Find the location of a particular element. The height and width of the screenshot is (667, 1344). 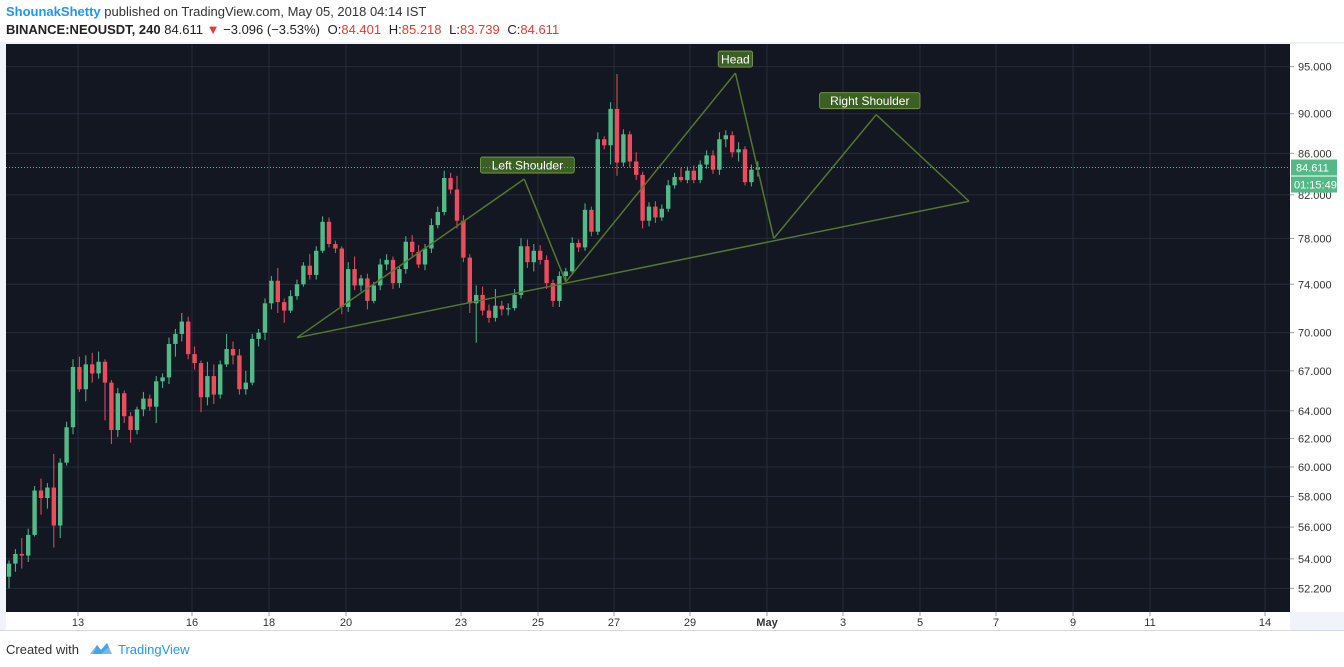

tradingview-link: TradingView is located at coordinates (154, 649).